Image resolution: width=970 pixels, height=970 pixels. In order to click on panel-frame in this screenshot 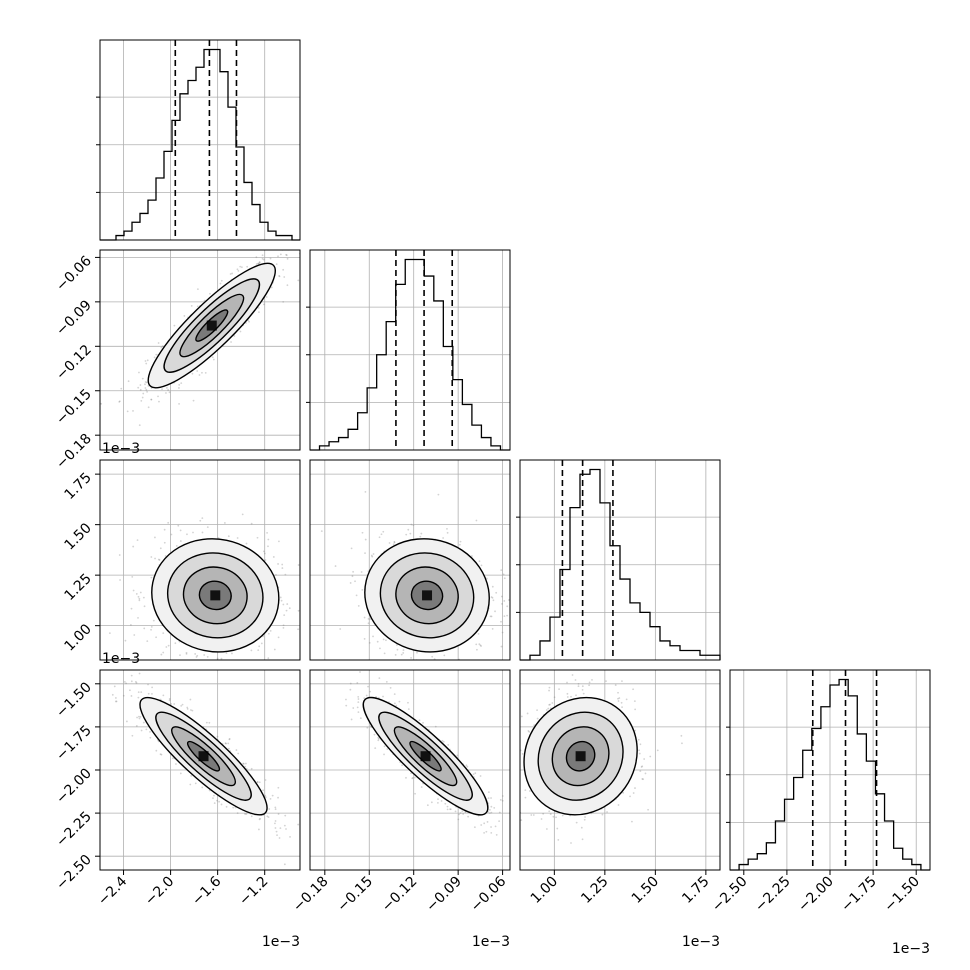, I will do `click(200, 140)`.